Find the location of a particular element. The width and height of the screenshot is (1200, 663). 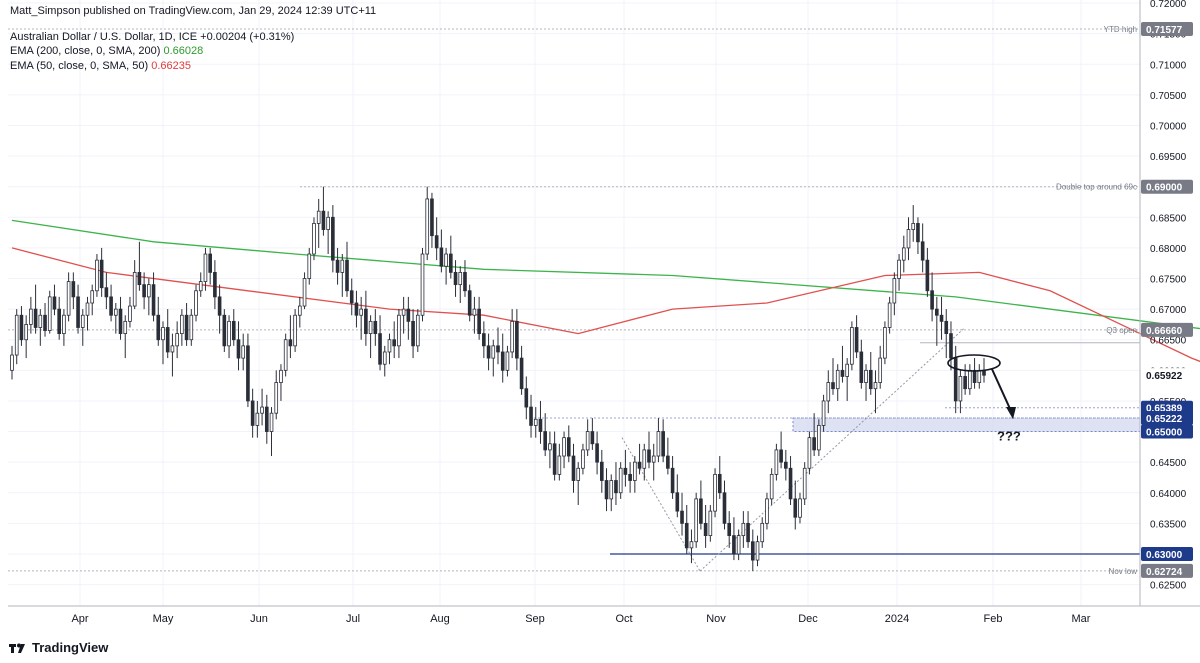

question-label: ??? is located at coordinates (1009, 436).